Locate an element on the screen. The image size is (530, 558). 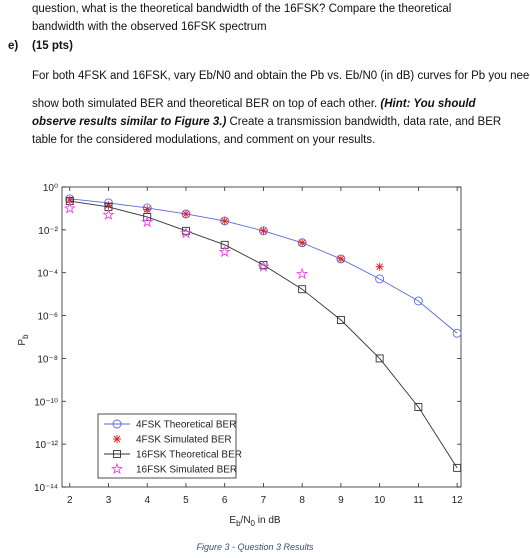
x-tick-label: 6 is located at coordinates (225, 500).